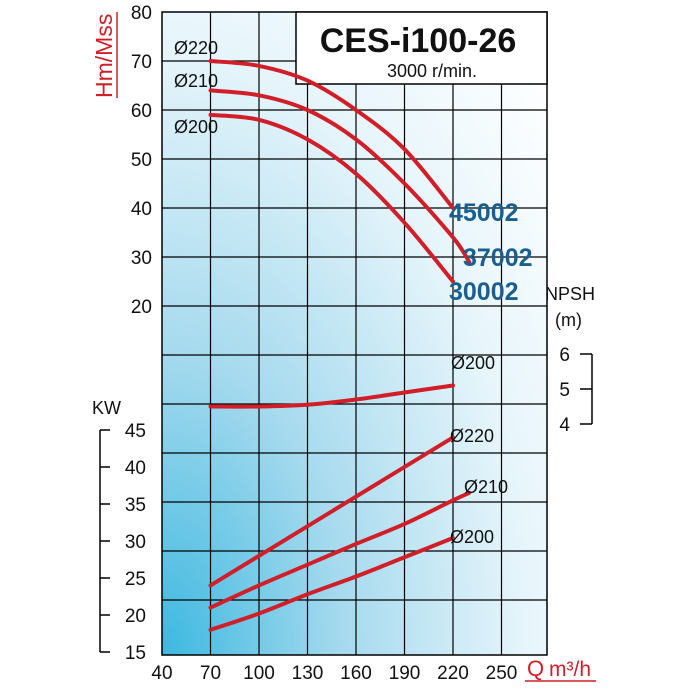  I want to click on head-tick-label: 30, so click(141, 258).